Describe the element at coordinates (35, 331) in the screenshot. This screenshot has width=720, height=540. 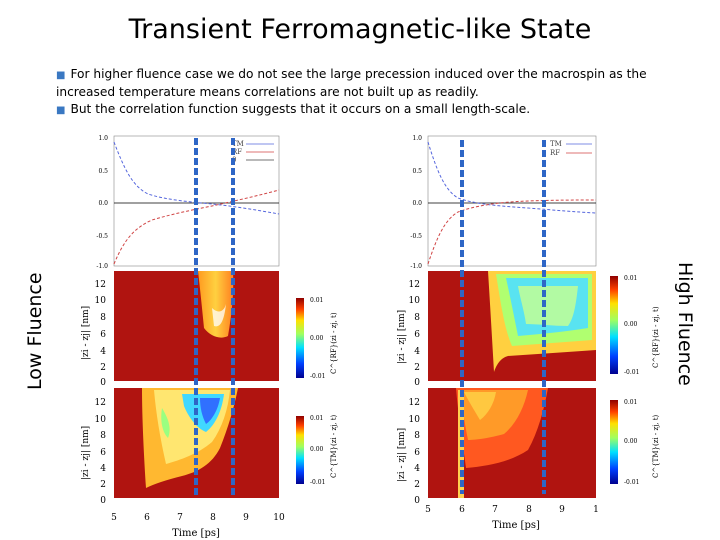
I see `low-fluence-label: Low Fluence` at that location.